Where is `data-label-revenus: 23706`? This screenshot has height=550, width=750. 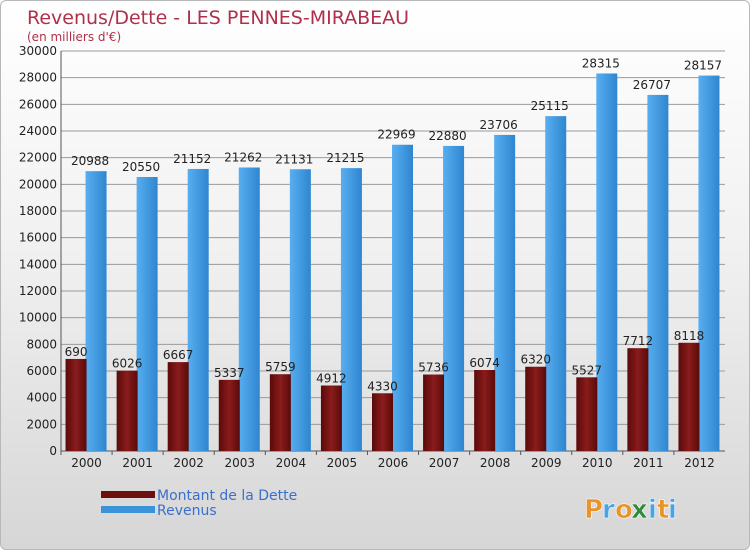
data-label-revenus: 23706 is located at coordinates (499, 125).